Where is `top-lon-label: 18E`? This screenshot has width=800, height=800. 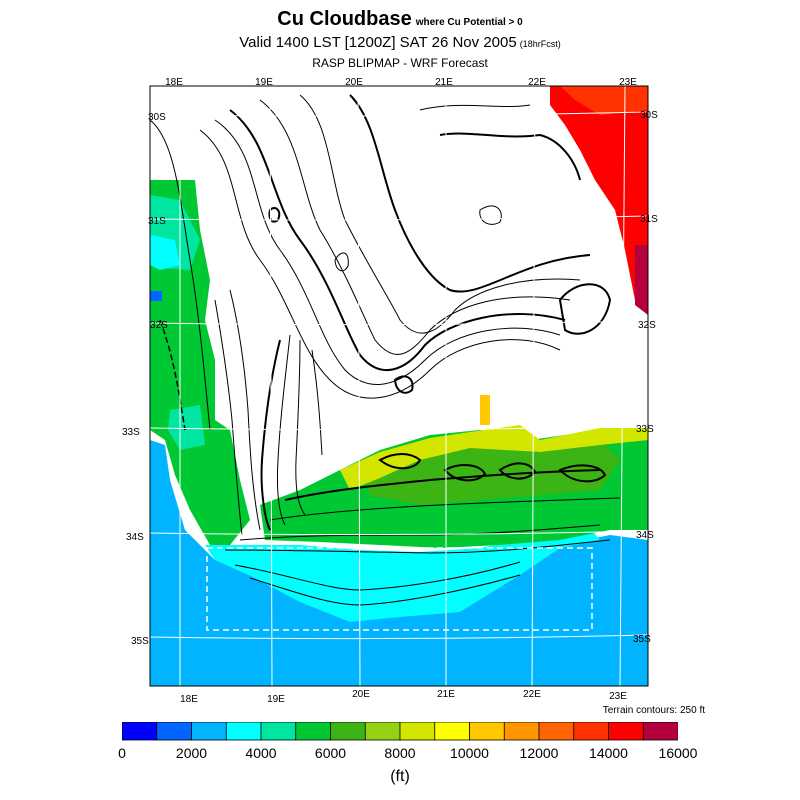
top-lon-label: 18E is located at coordinates (174, 82).